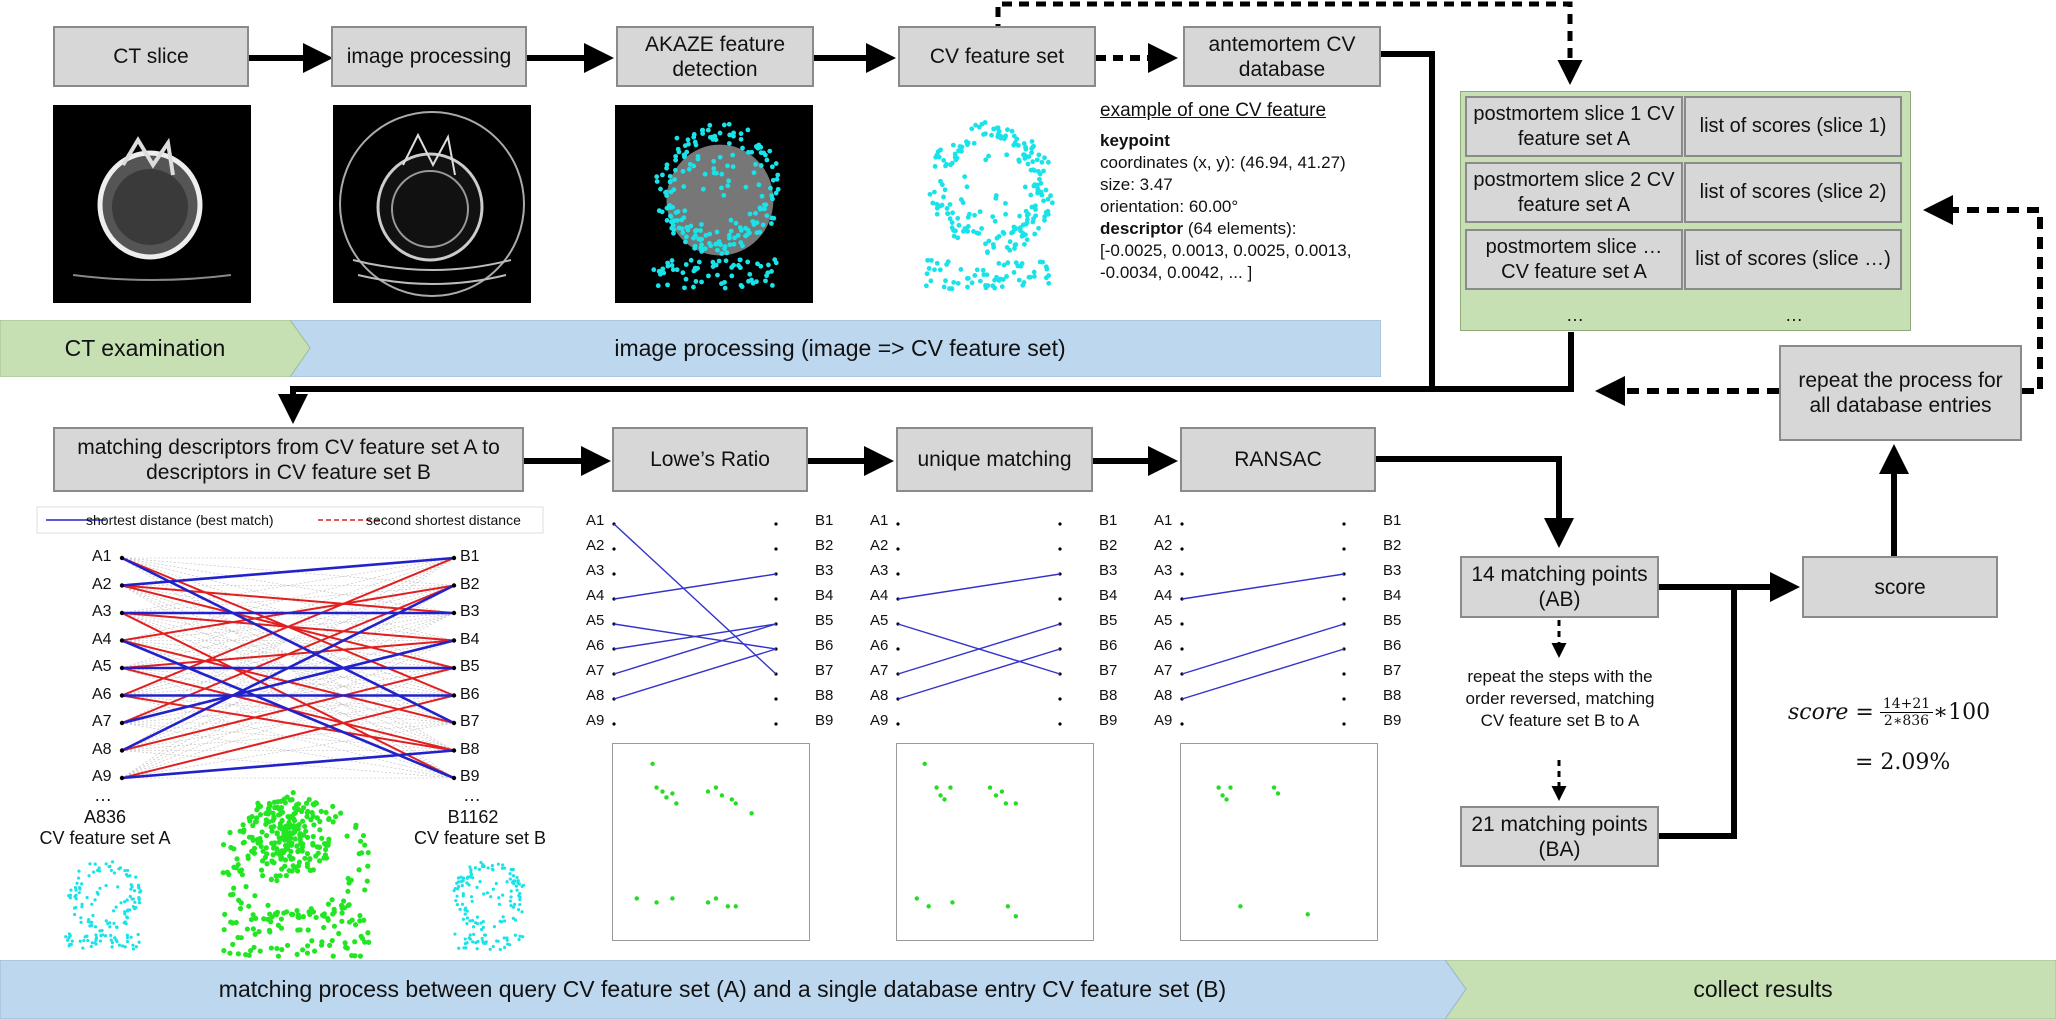  Describe the element at coordinates (489, 906) in the screenshot. I see `set-b-feature-points` at that location.